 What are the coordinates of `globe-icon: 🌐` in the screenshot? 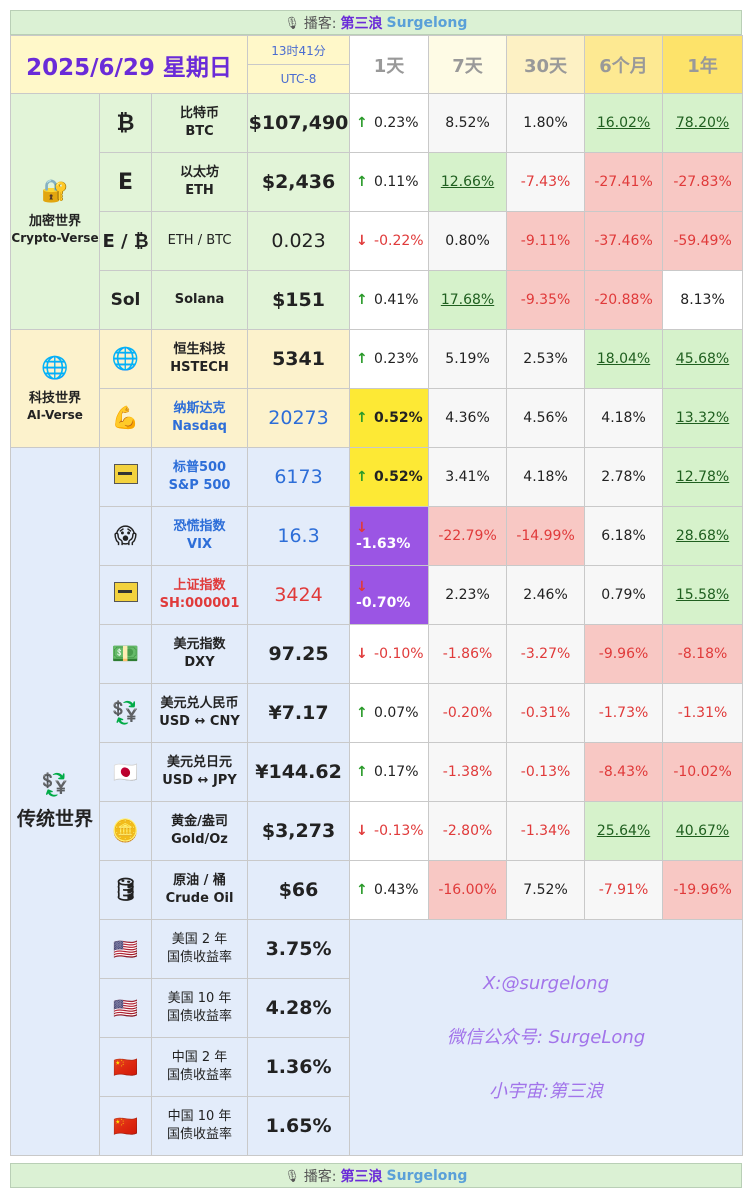 It's located at (55, 368).